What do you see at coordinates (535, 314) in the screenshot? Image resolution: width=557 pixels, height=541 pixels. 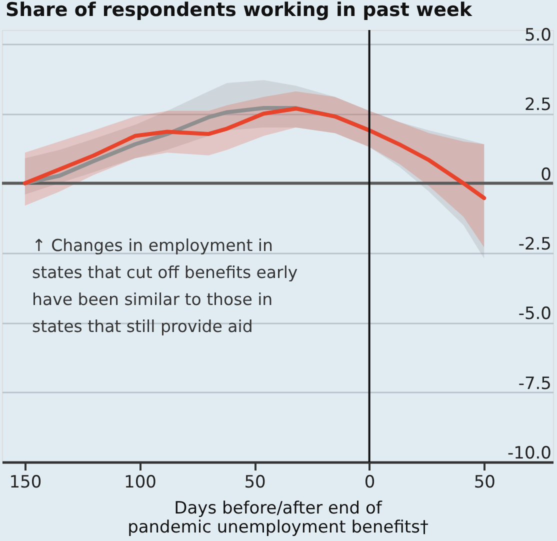 I see `y-tick-label: -5.0` at bounding box center [535, 314].